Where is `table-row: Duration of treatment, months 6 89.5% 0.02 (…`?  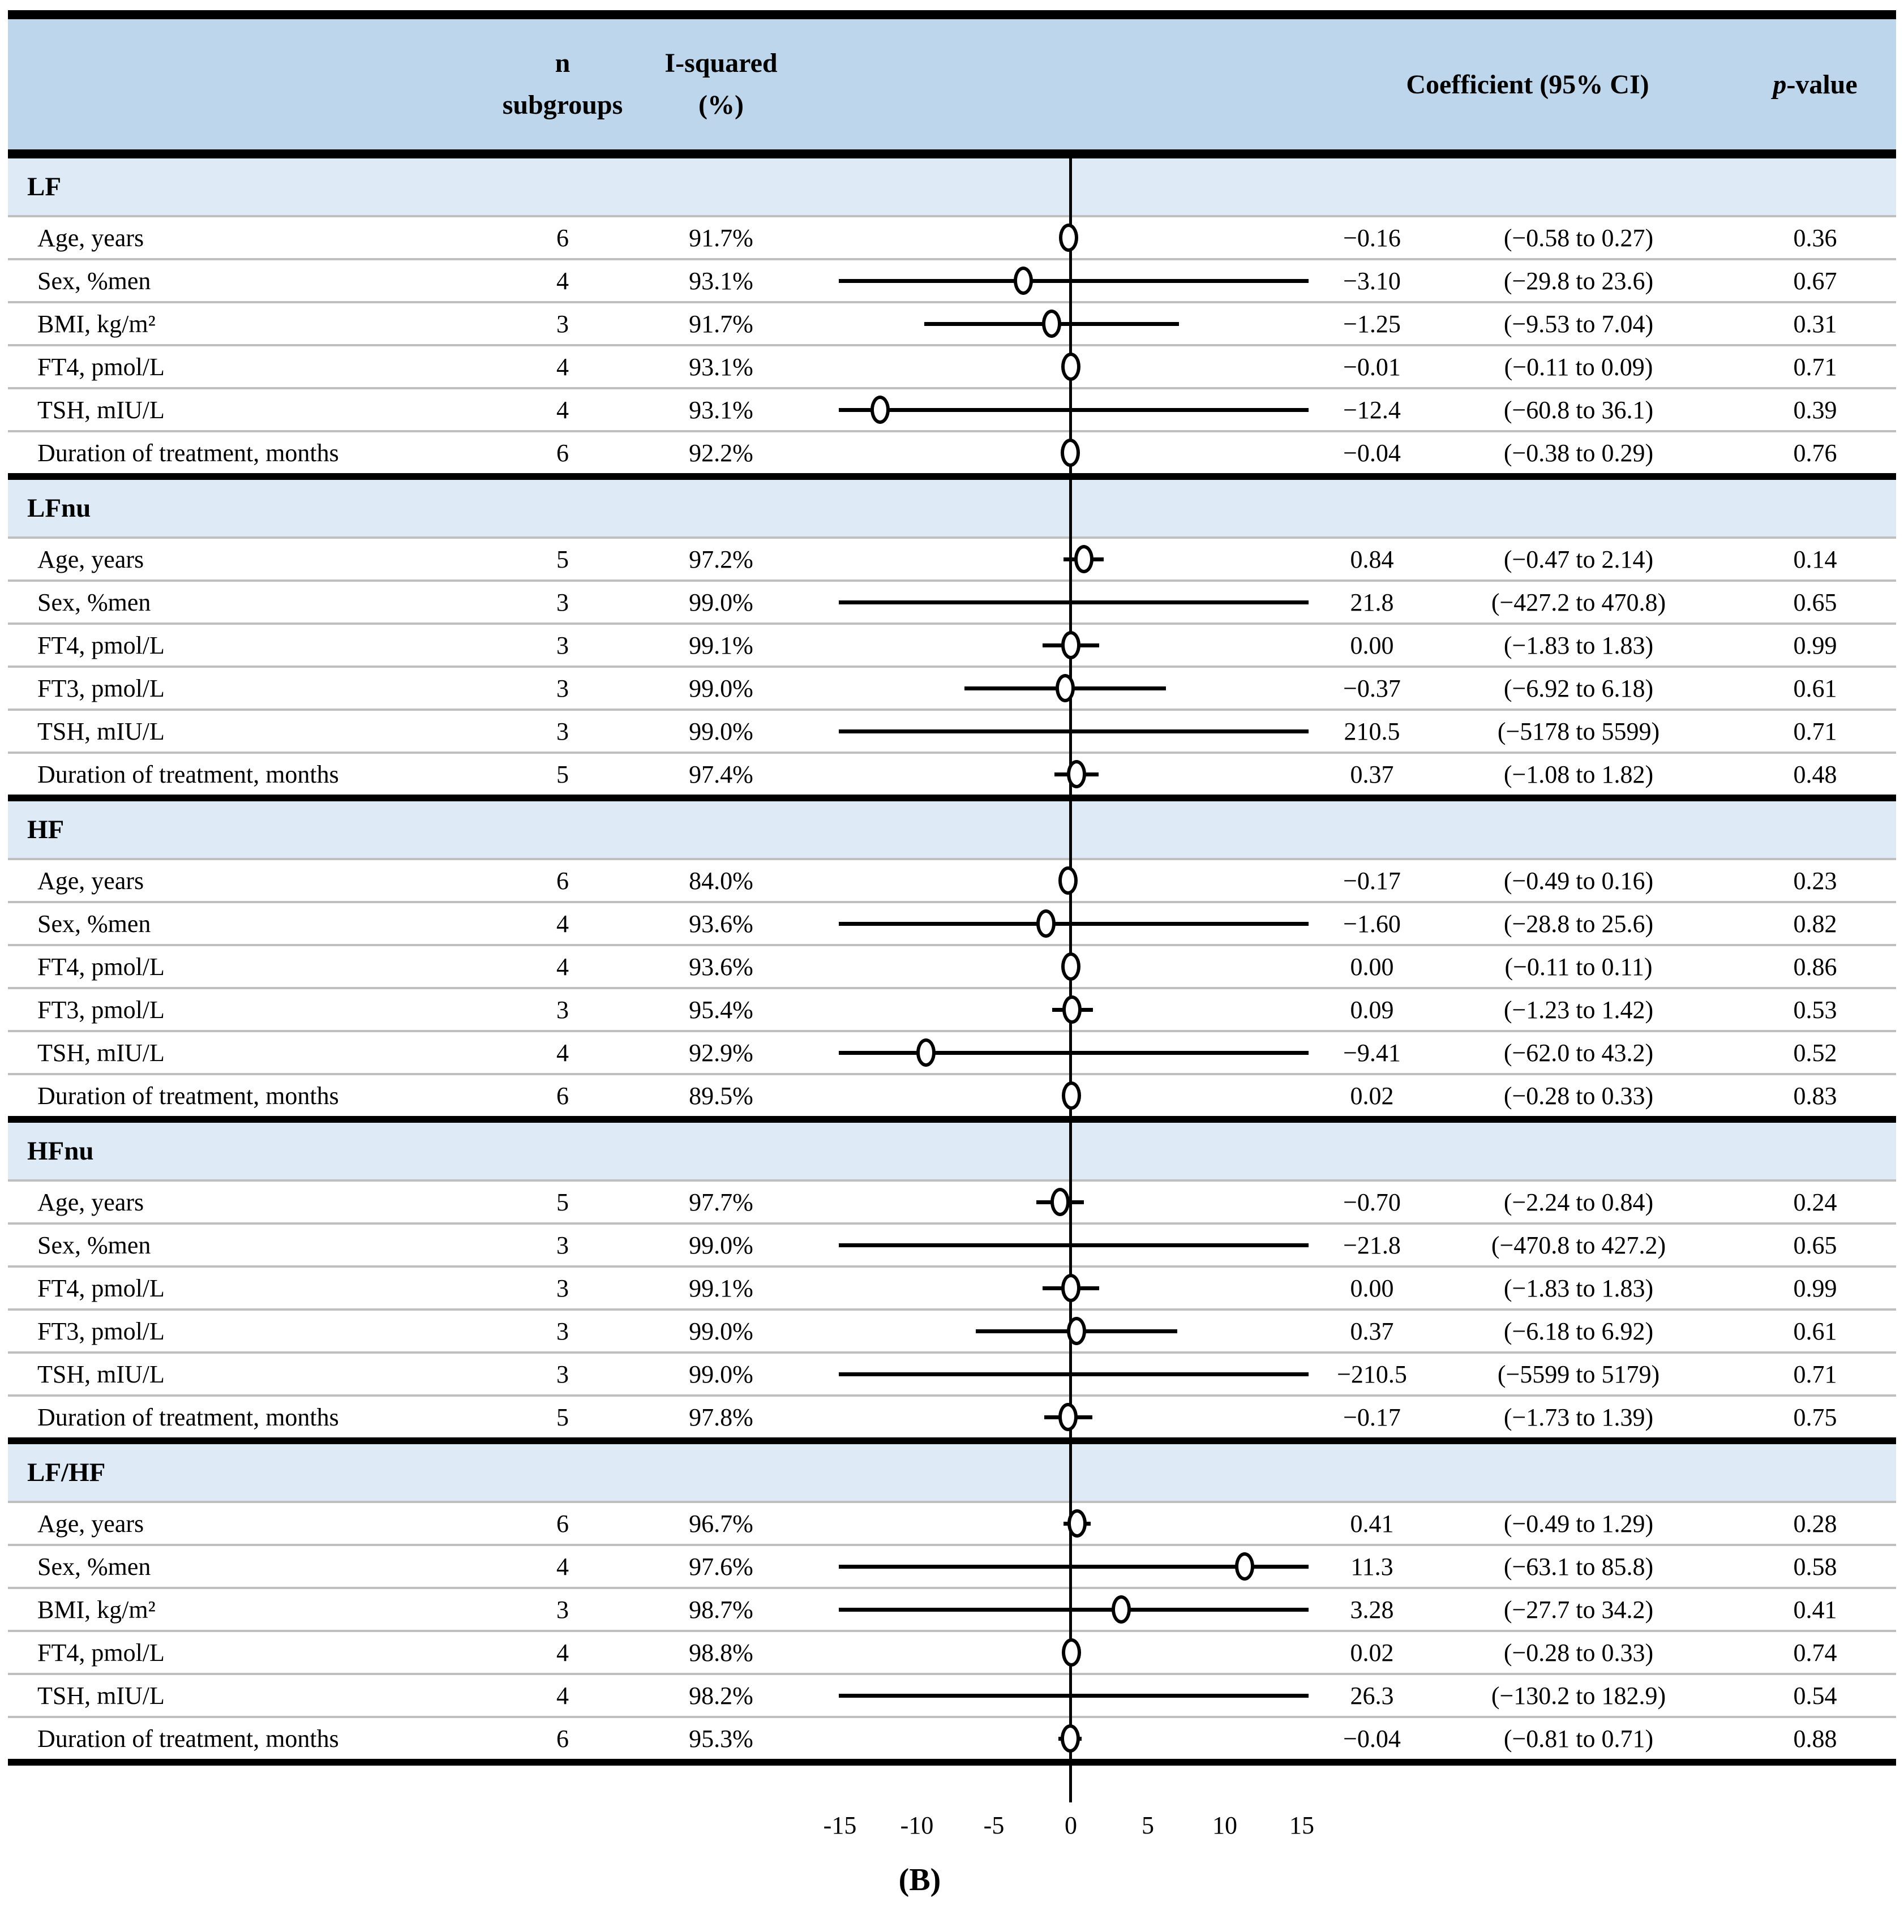 table-row: Duration of treatment, months 6 89.5% 0.02 (… is located at coordinates (952, 1095).